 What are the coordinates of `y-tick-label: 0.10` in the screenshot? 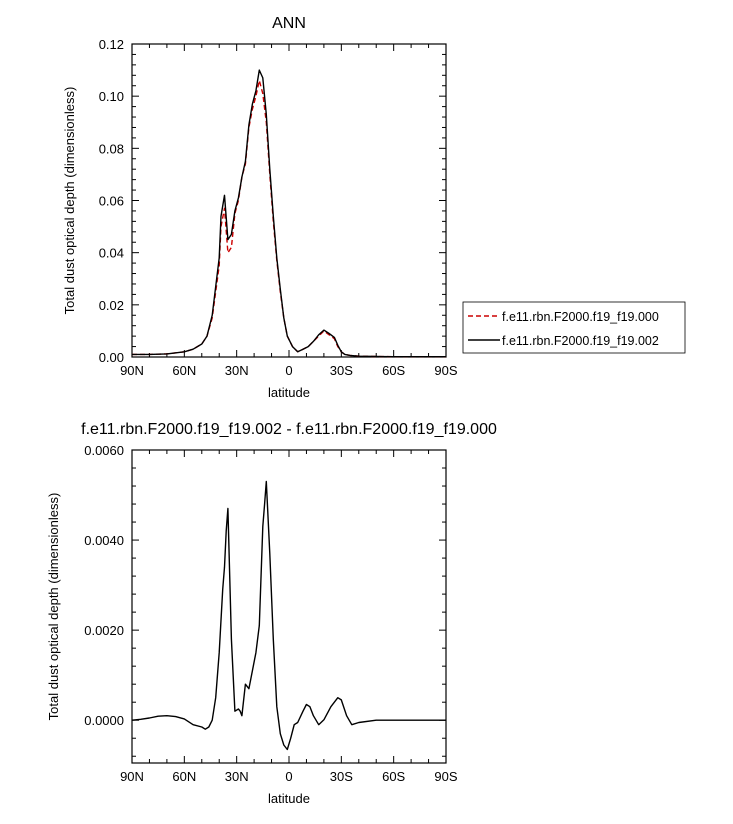 It's located at (111, 96).